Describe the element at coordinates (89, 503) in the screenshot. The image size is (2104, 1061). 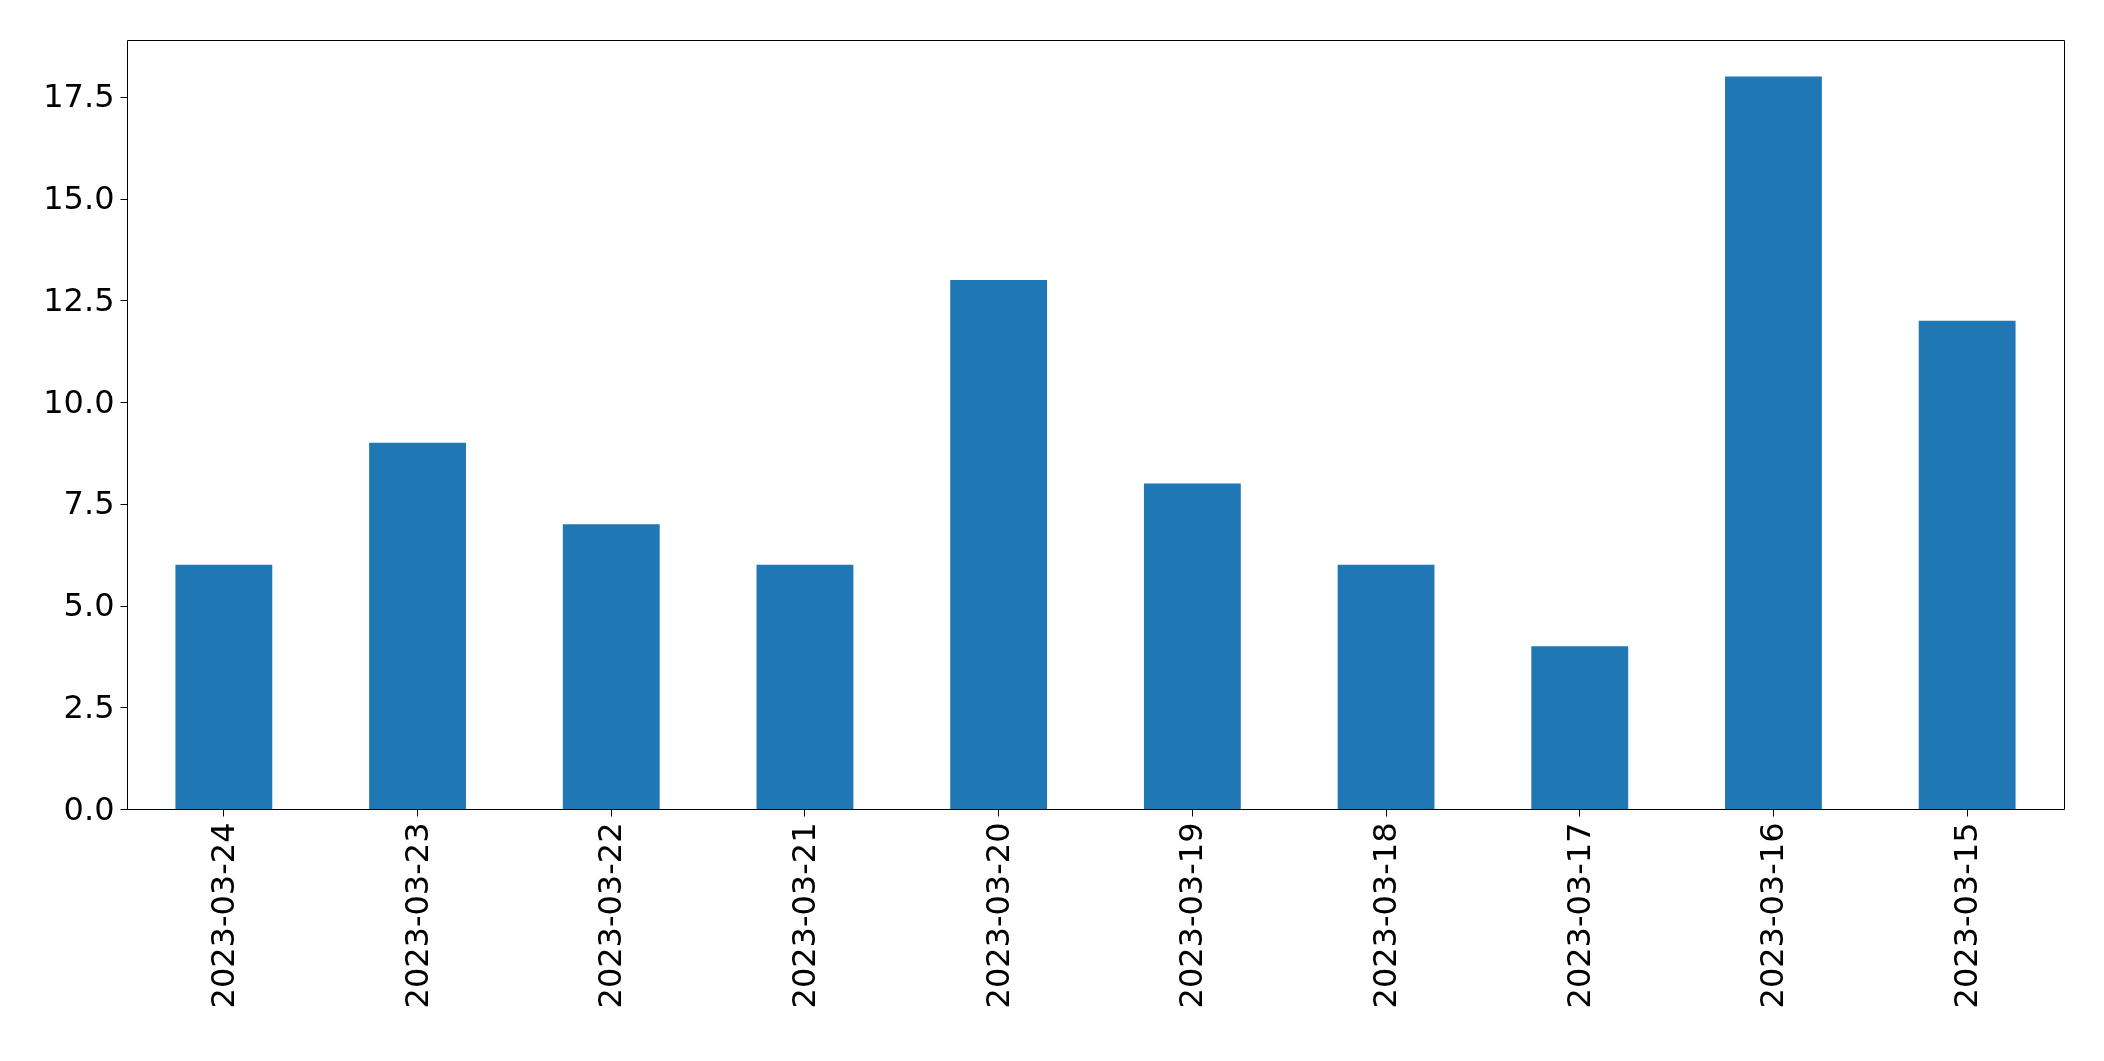
I see `y-tick-label: 7.5` at that location.